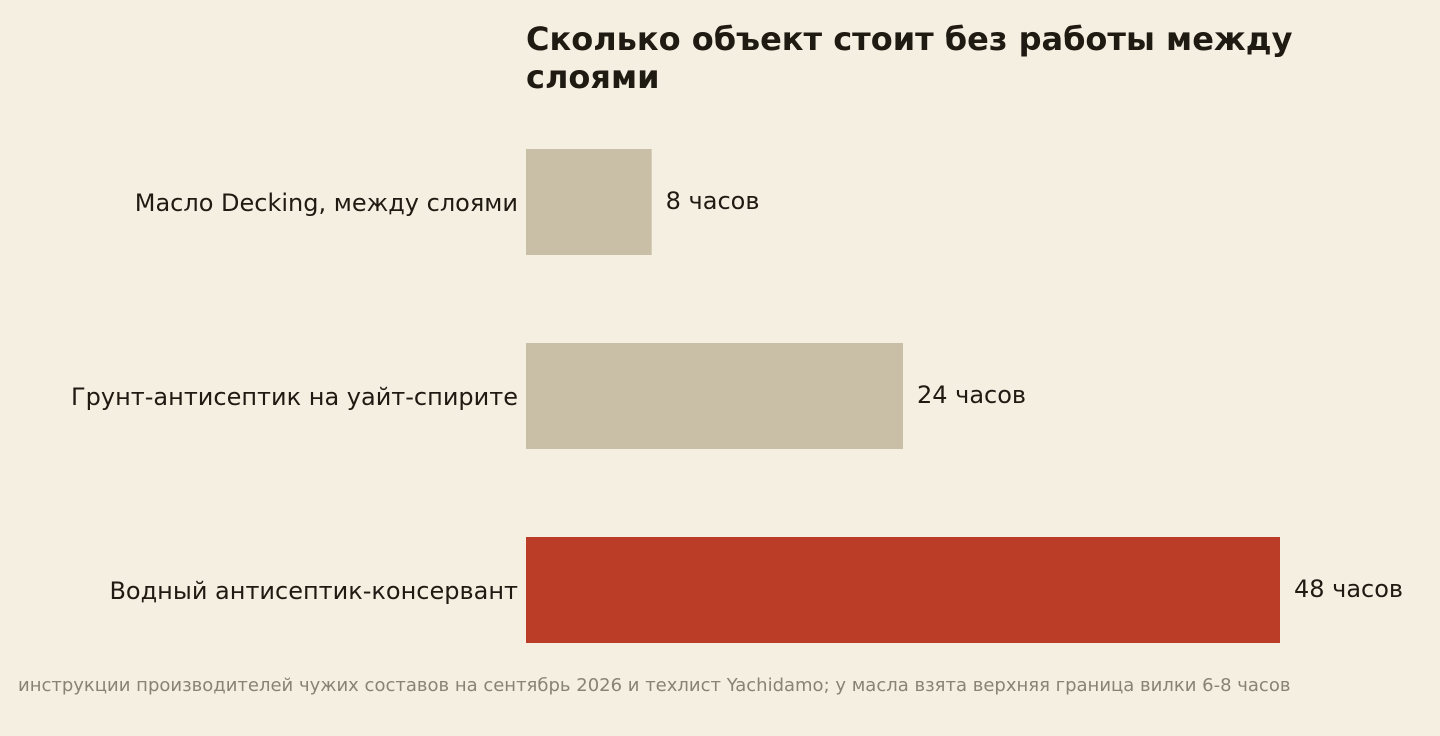 The image size is (1440, 736). What do you see at coordinates (713, 201) in the screenshot?
I see `value-label-1: 8 часов` at bounding box center [713, 201].